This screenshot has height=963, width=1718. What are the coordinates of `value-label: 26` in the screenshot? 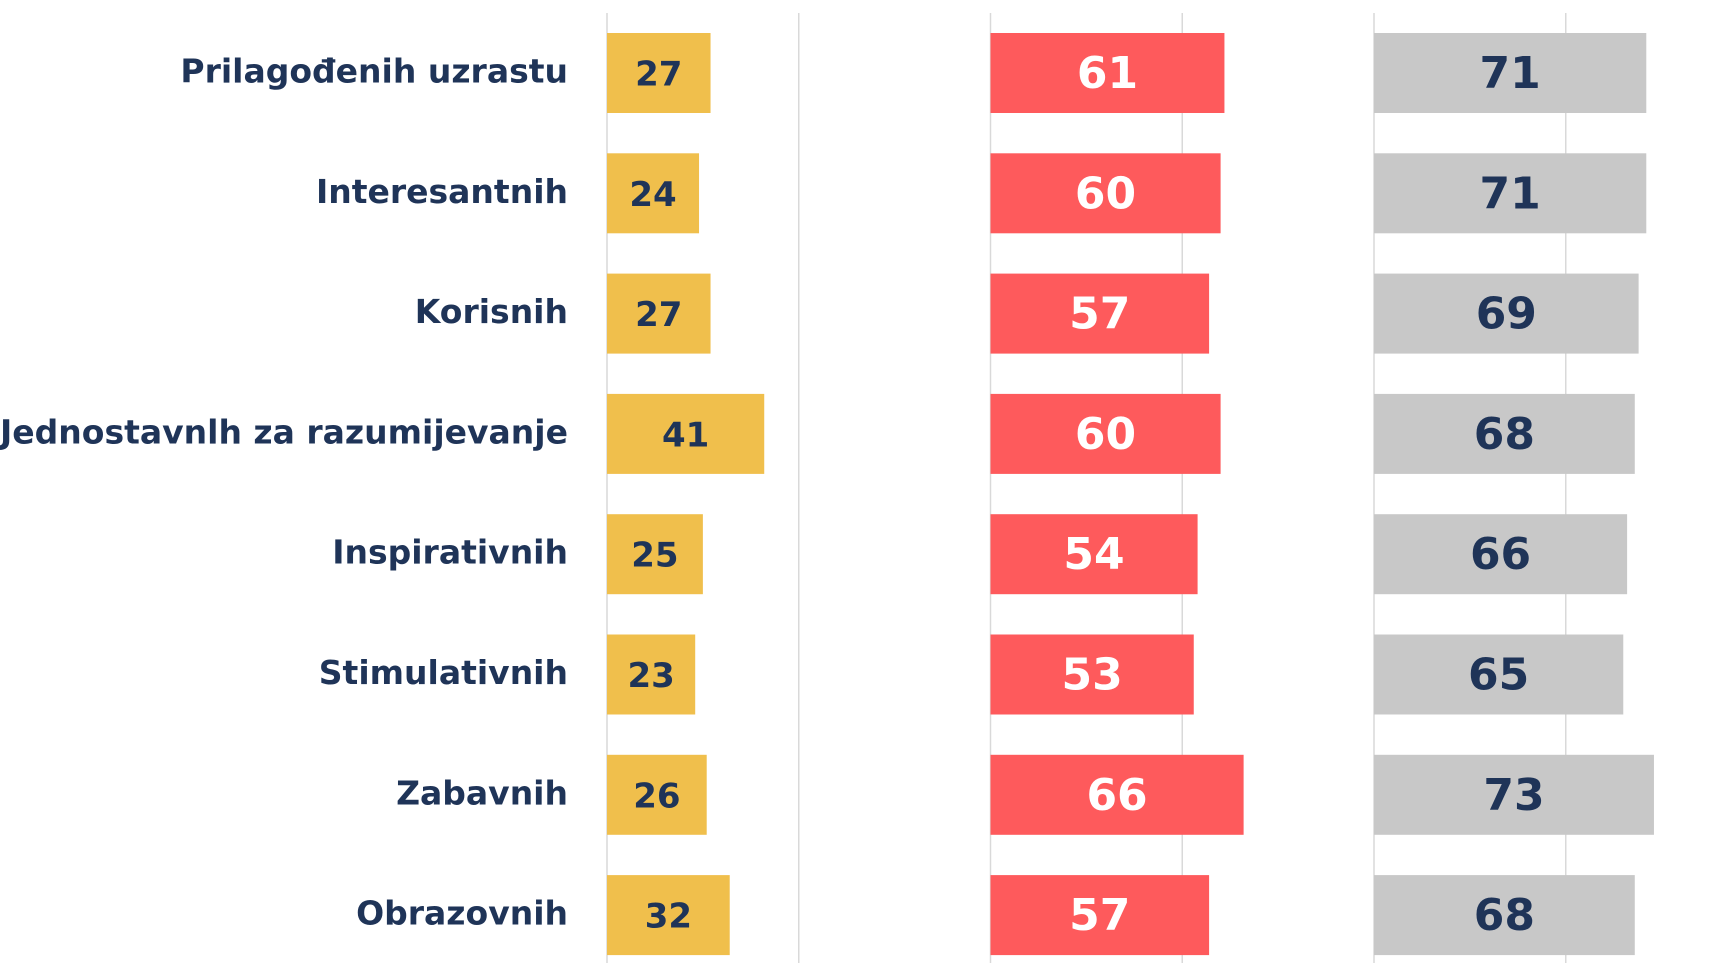 It's located at (656, 796).